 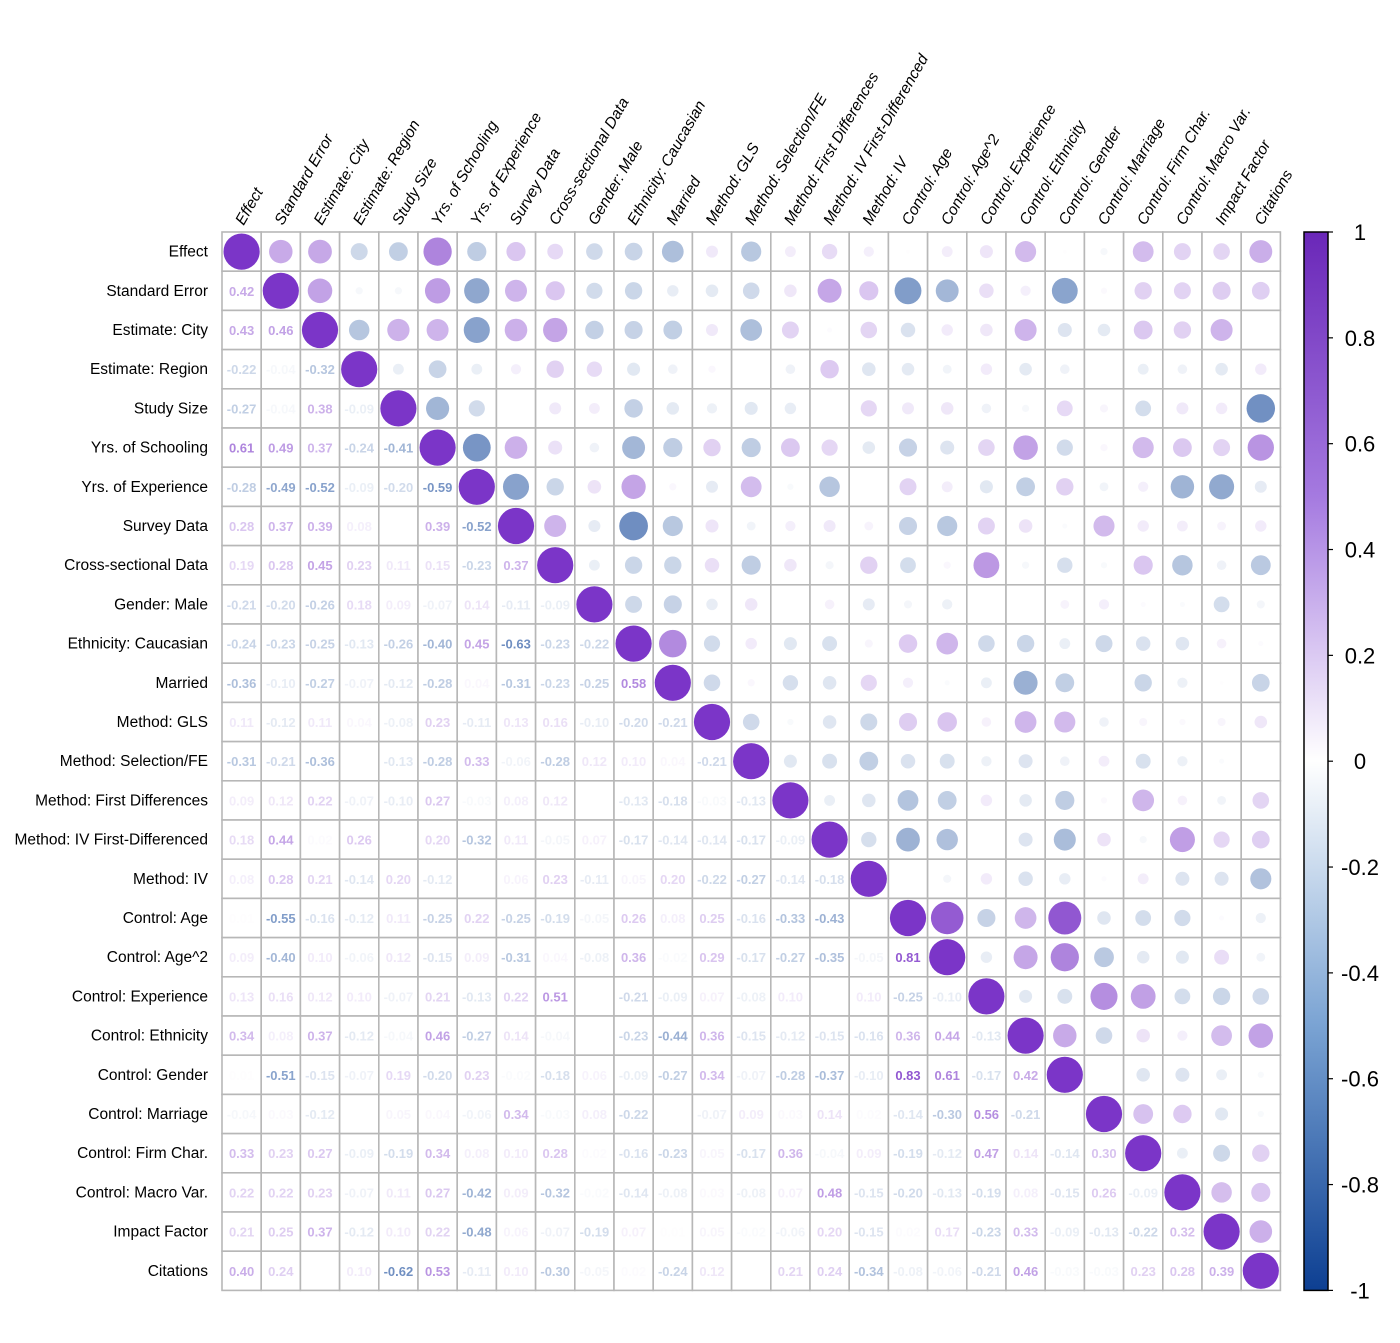 What do you see at coordinates (751, 1232) in the screenshot?
I see `corr-value-label: -0.02` at bounding box center [751, 1232].